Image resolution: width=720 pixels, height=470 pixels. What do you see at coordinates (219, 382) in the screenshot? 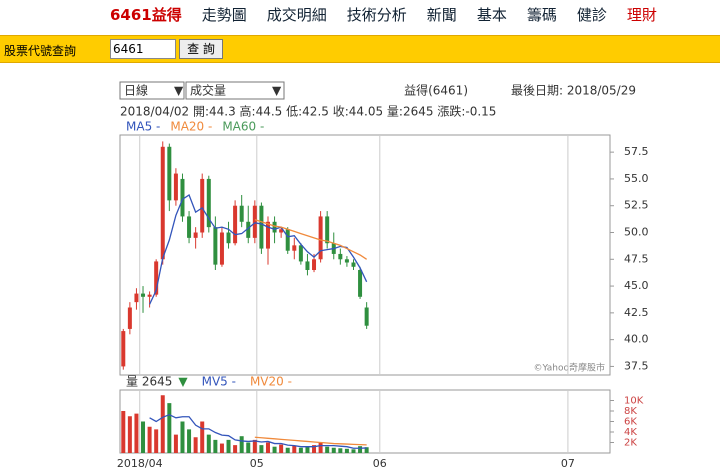
I see `legend-entry: MV5 -` at bounding box center [219, 382].